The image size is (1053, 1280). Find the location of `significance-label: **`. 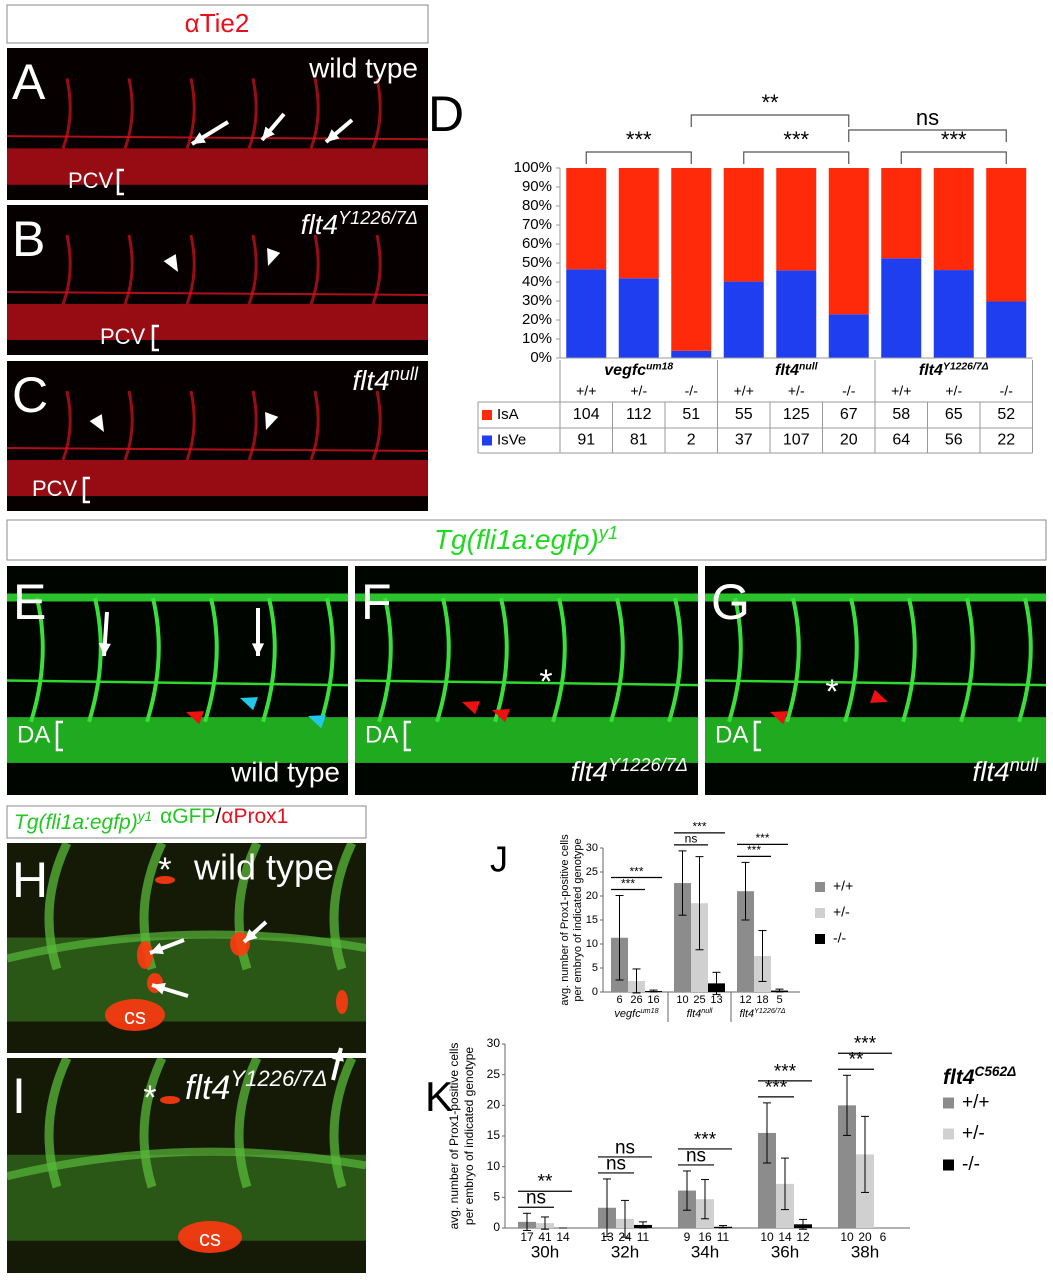

significance-label: ** is located at coordinates (770, 102).